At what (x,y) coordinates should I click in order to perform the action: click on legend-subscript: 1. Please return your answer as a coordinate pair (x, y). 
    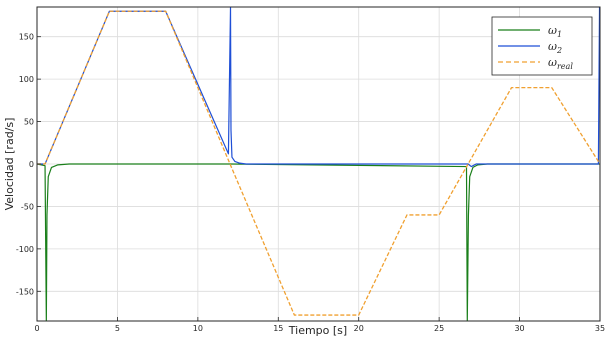
    Looking at the image, I should click on (559, 34).